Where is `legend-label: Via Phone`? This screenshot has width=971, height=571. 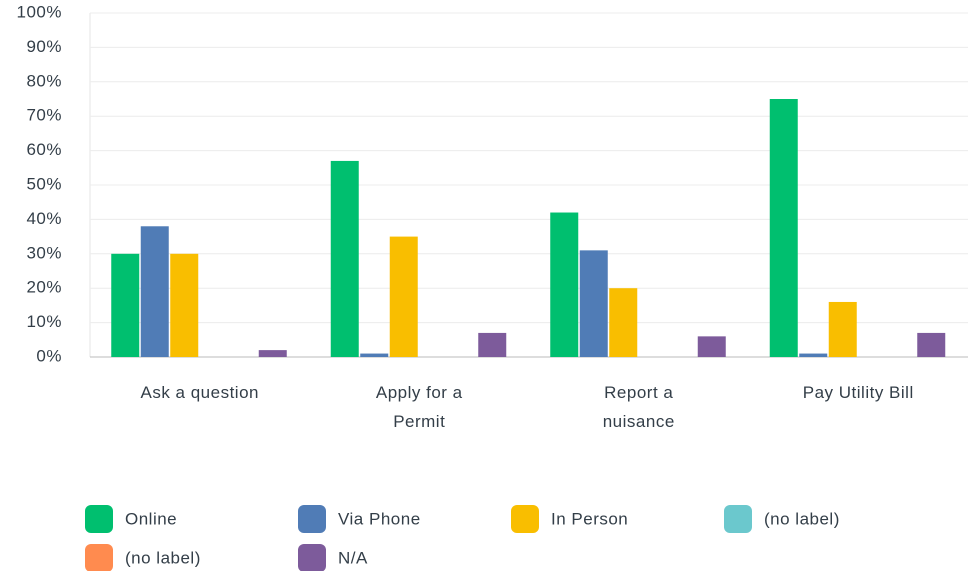
legend-label: Via Phone is located at coordinates (379, 518).